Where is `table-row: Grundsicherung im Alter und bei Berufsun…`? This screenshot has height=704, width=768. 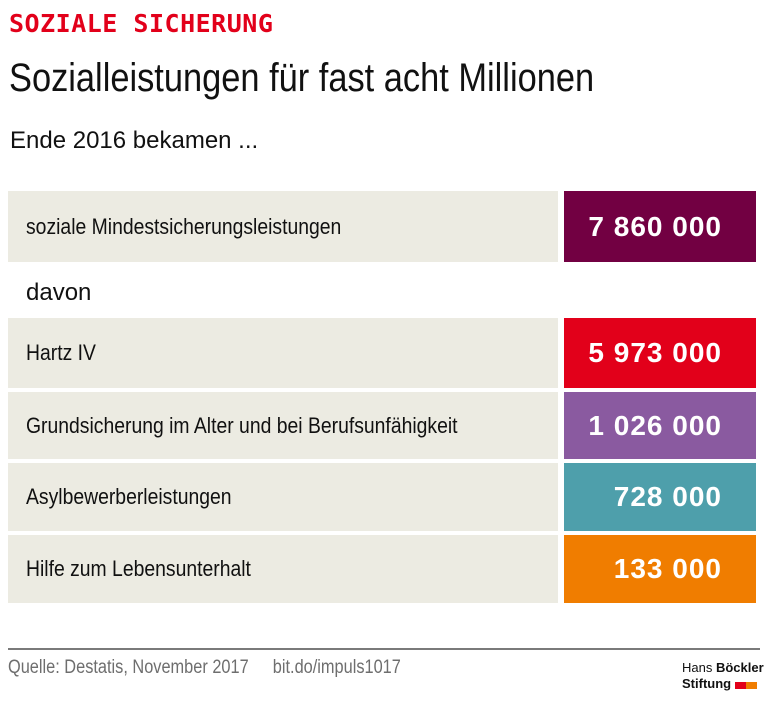
table-row: Grundsicherung im Alter und bei Berufsun… is located at coordinates (382, 425).